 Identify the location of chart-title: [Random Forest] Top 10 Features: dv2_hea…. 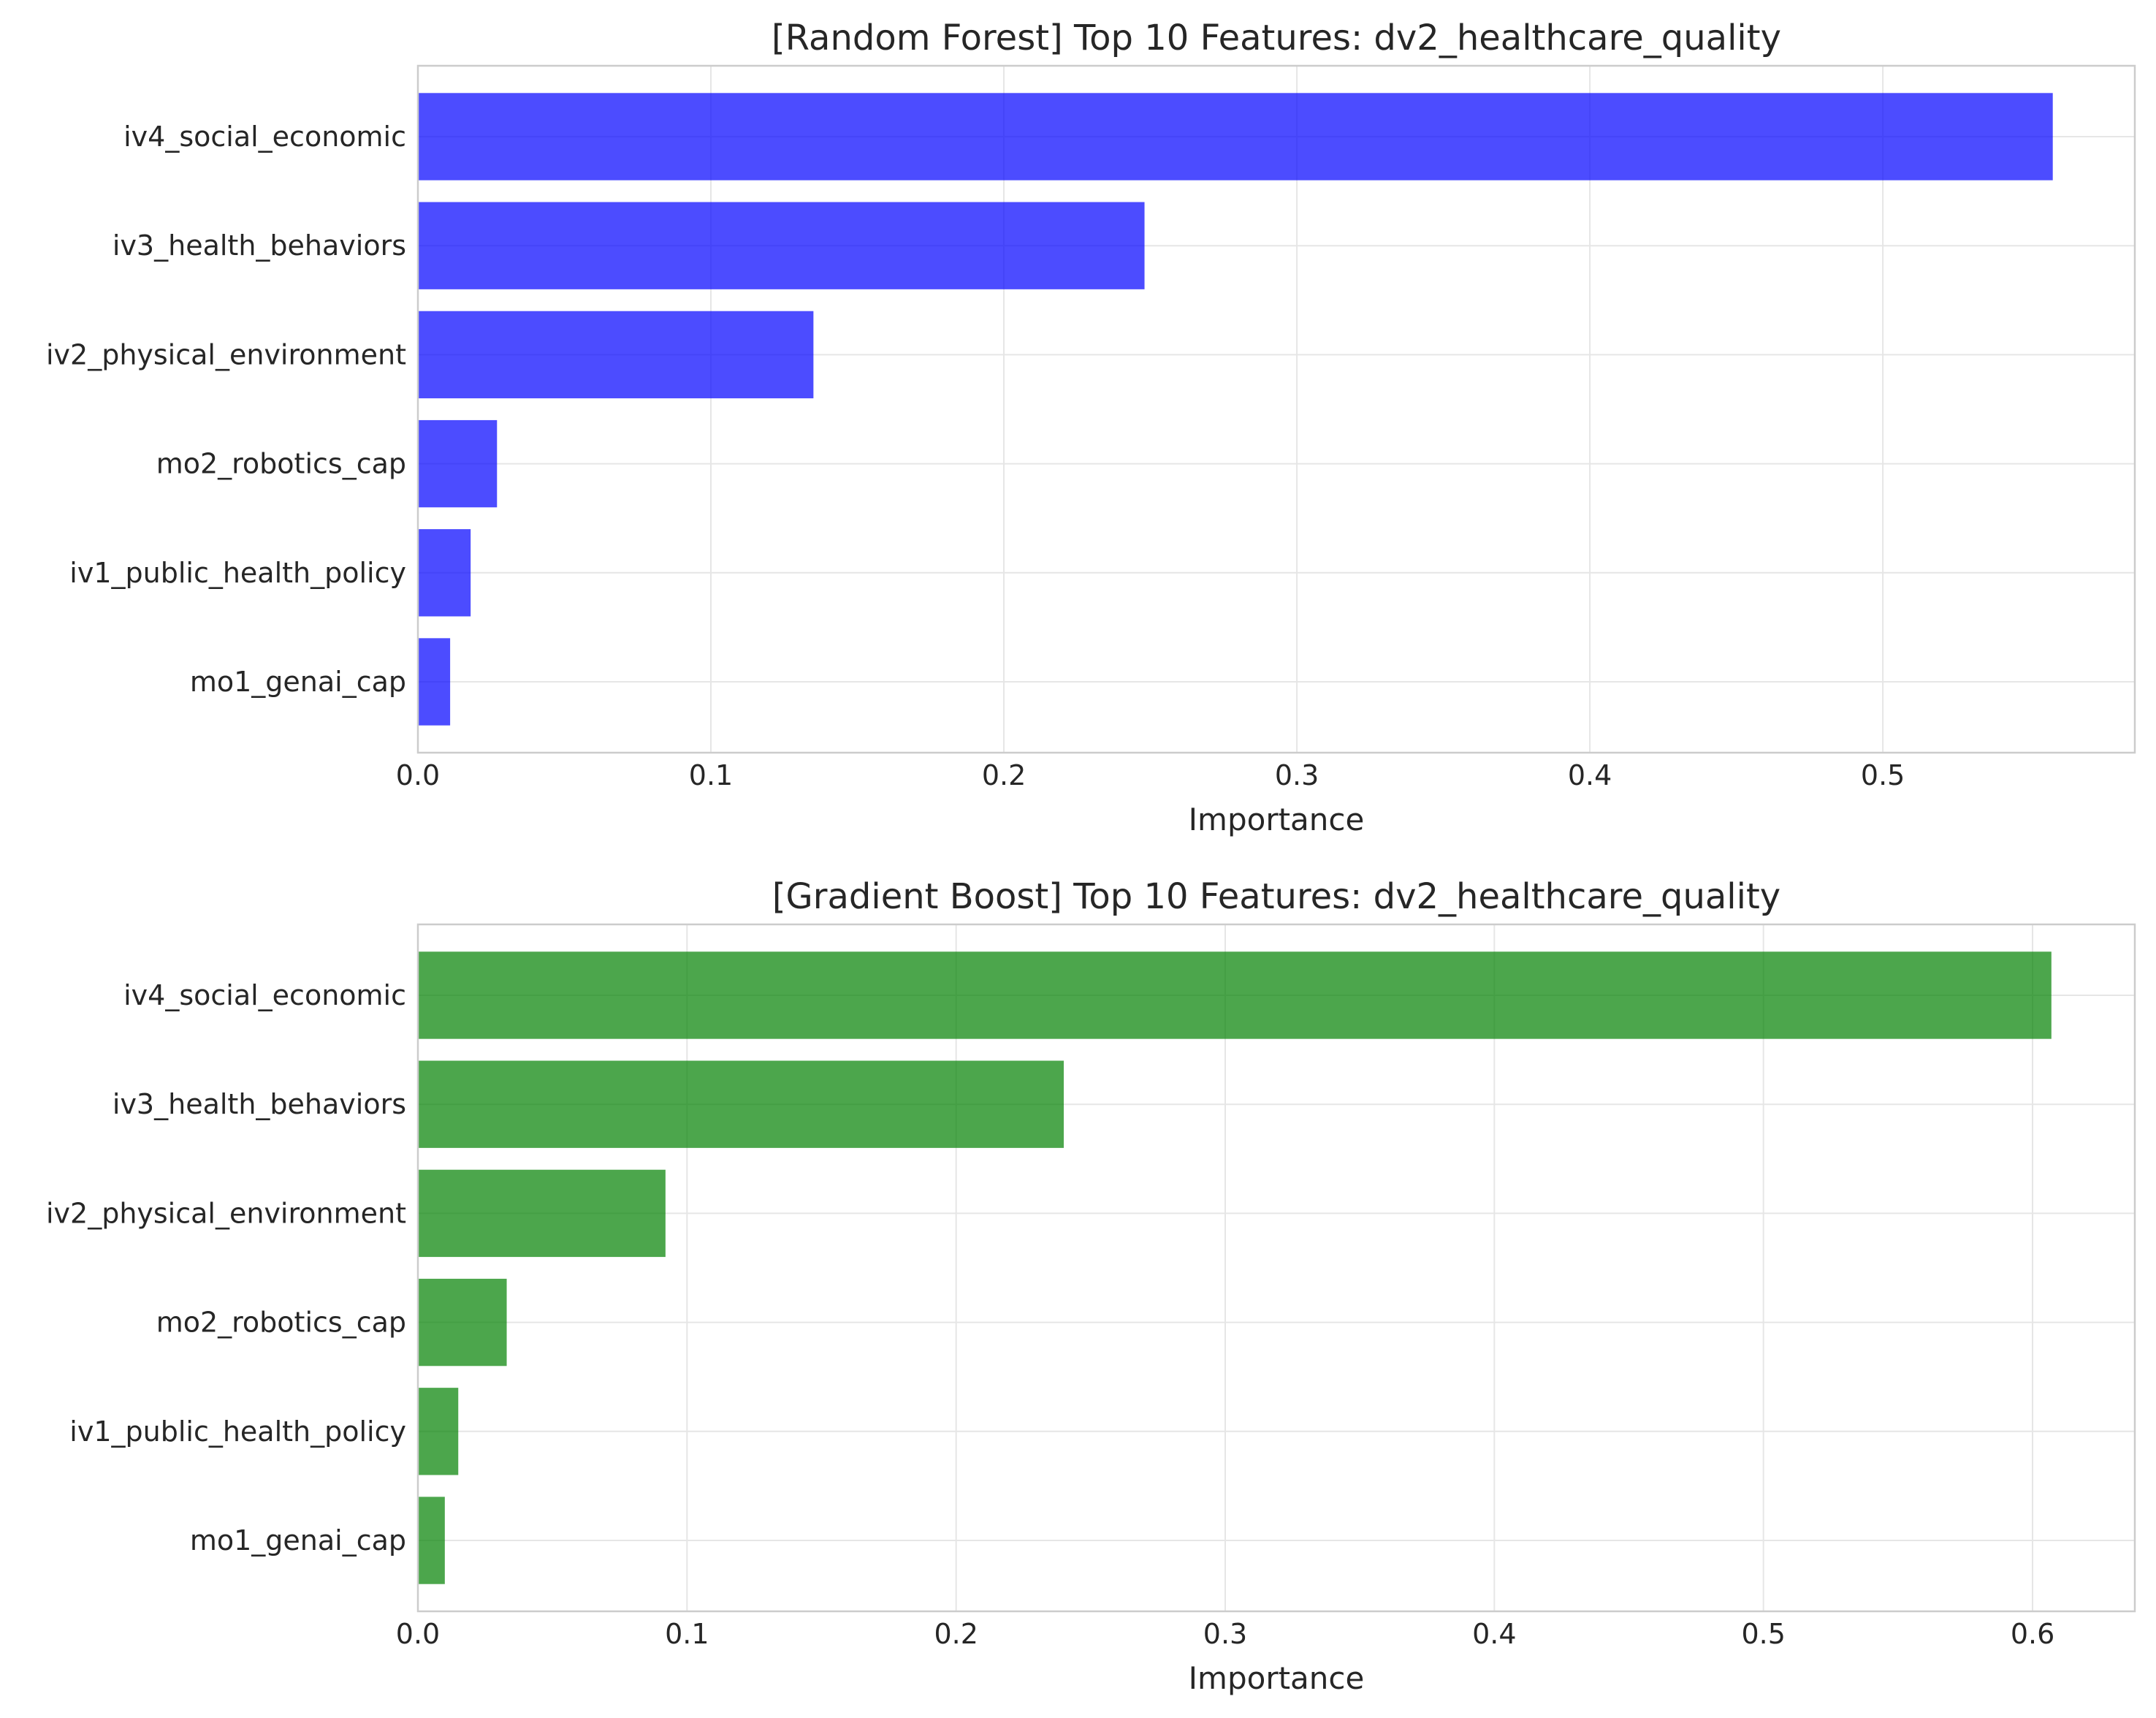
(1276, 38).